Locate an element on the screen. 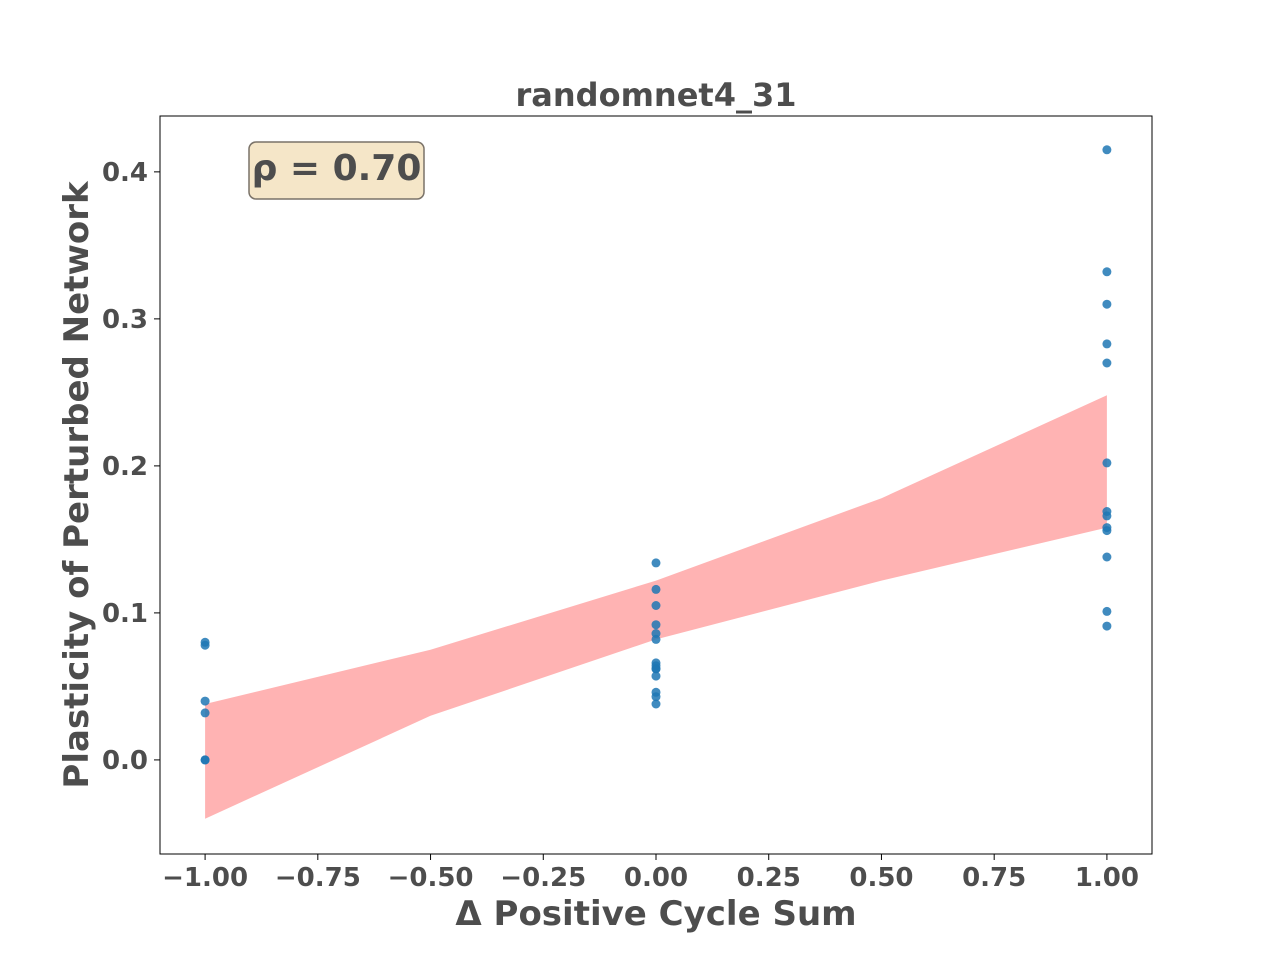  x-tick-label: −0.75 is located at coordinates (318, 878).